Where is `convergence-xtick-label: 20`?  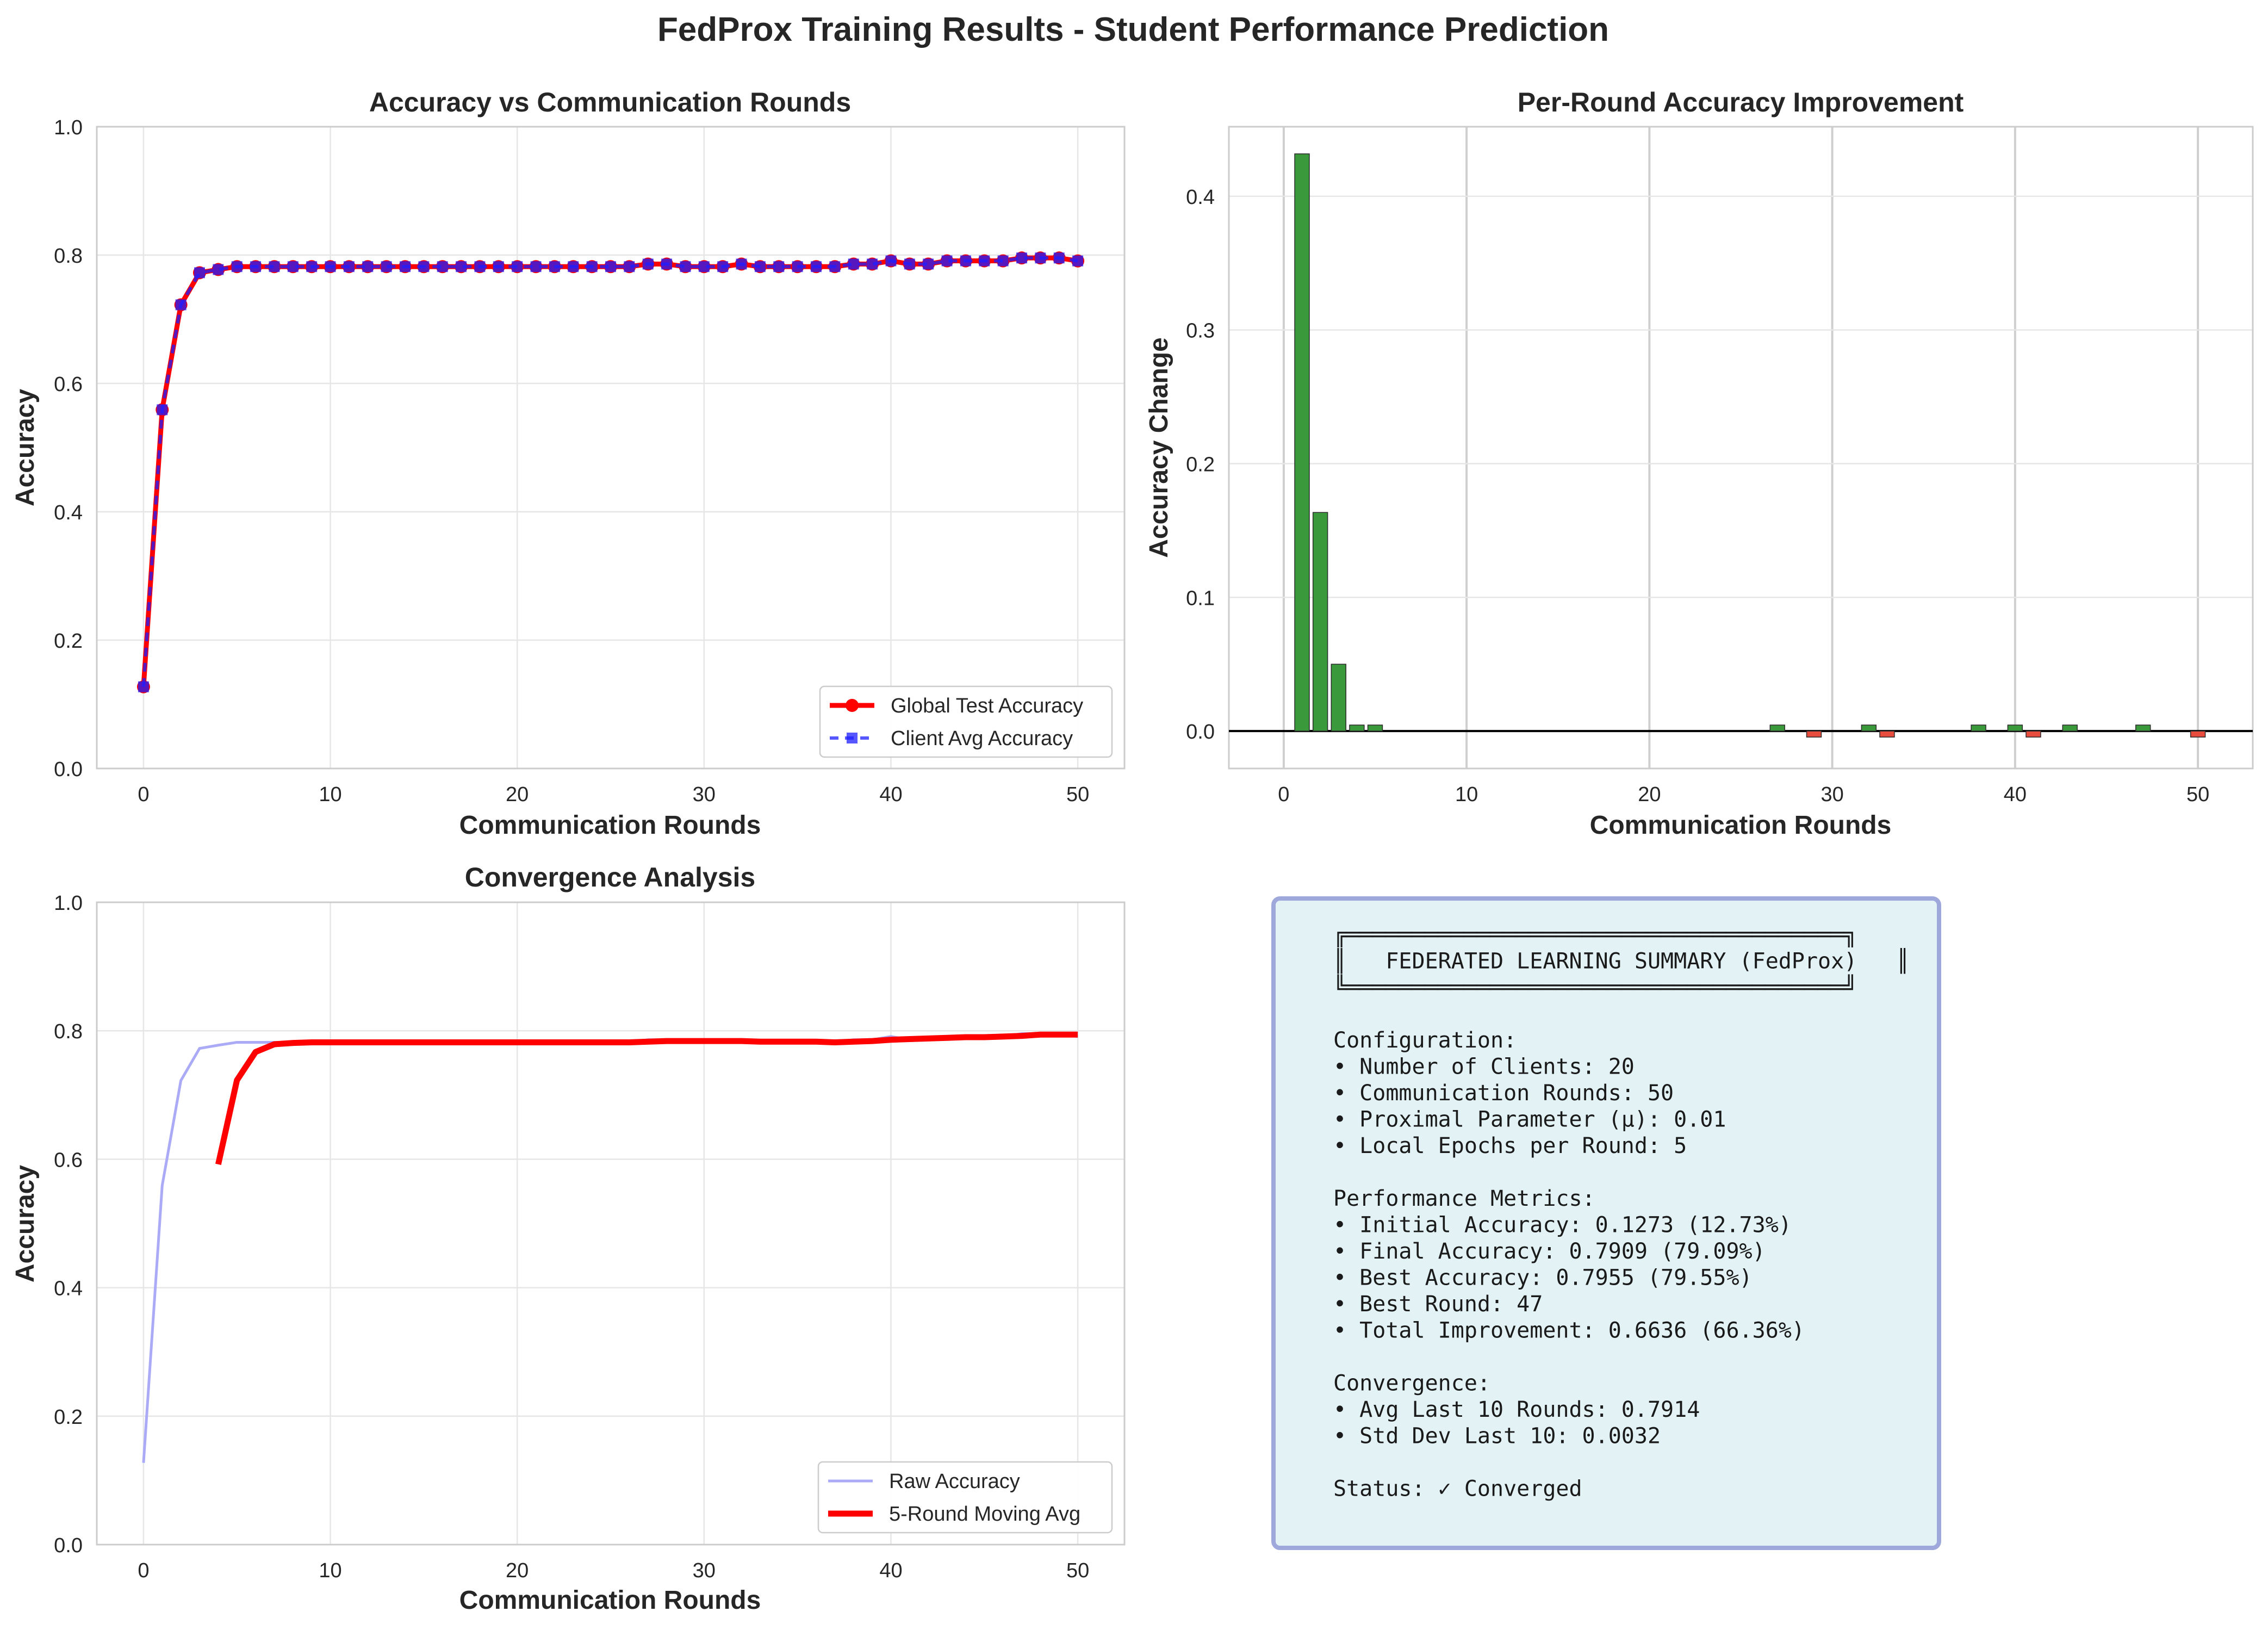 convergence-xtick-label: 20 is located at coordinates (518, 1570).